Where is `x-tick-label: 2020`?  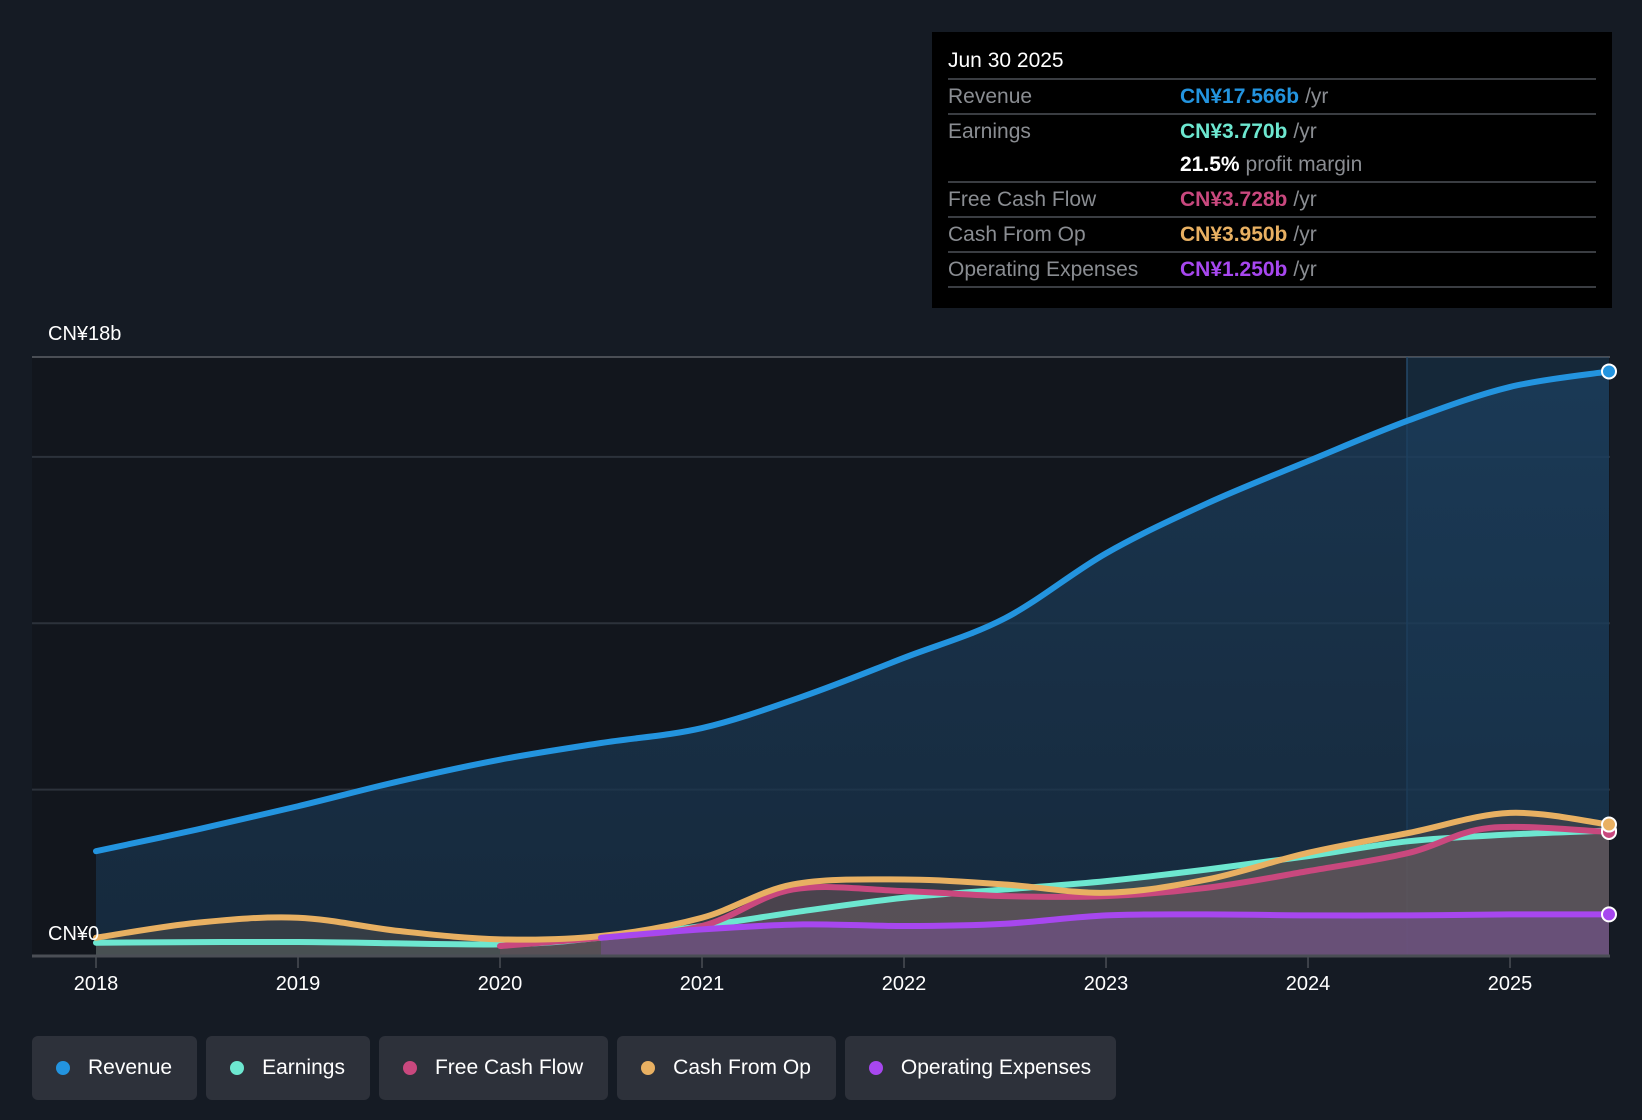
x-tick-label: 2020 is located at coordinates (500, 984).